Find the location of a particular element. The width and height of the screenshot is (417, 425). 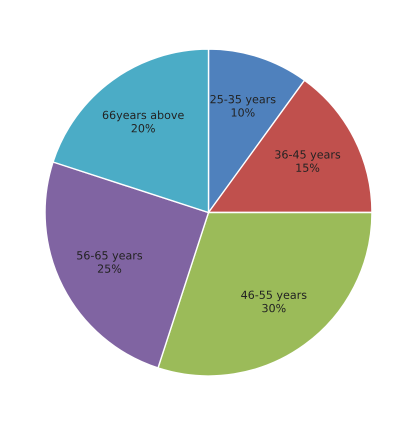

slice-label: 66years above is located at coordinates (143, 116).